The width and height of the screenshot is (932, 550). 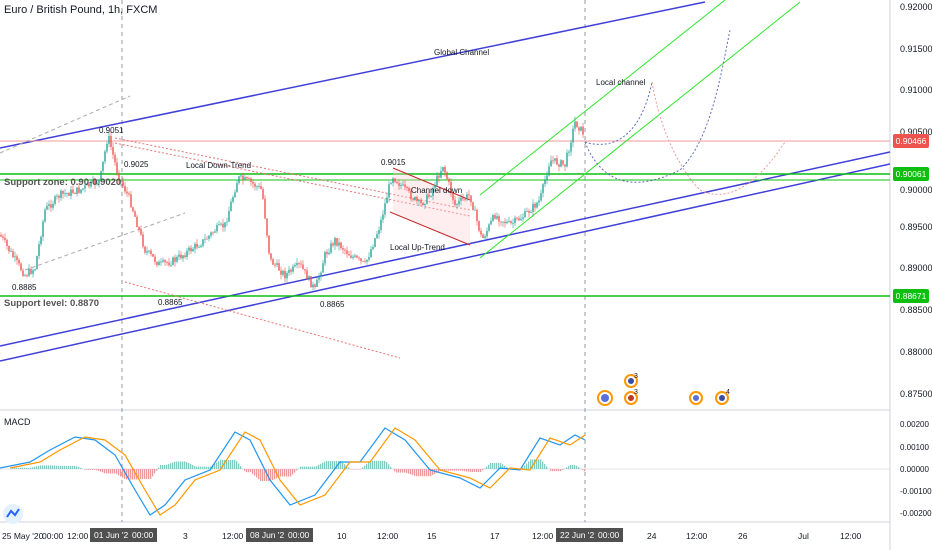 I want to click on price-tick: 0.90000, so click(x=916, y=190).